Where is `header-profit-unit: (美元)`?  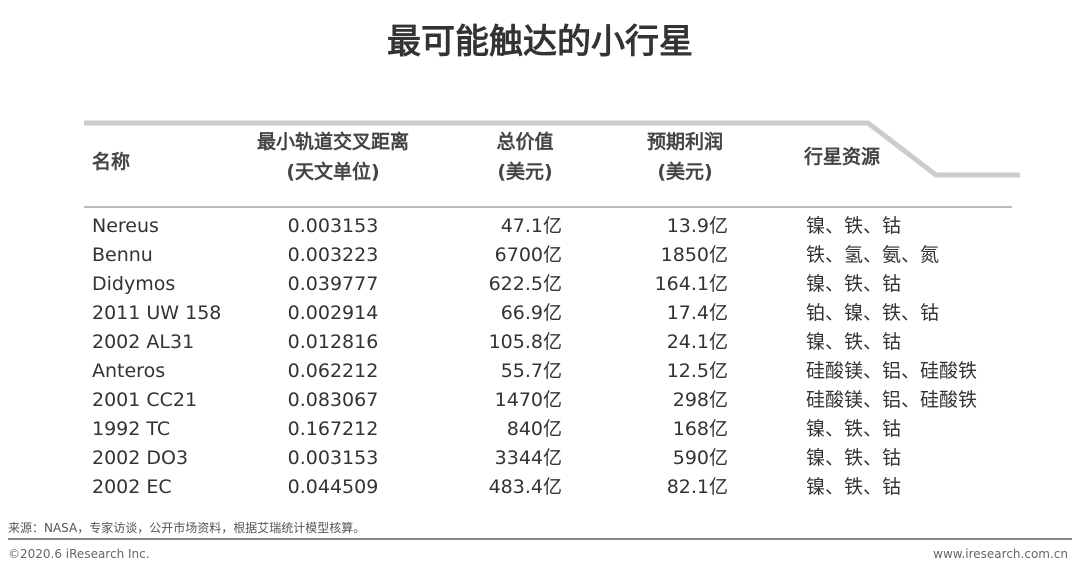 header-profit-unit: (美元) is located at coordinates (685, 172).